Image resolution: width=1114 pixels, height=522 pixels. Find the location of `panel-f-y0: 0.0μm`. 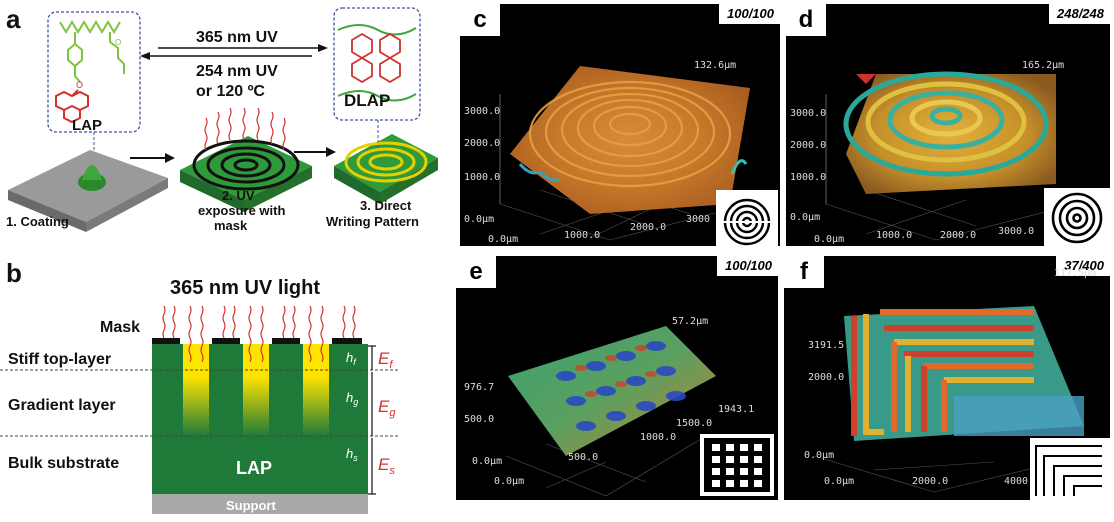

panel-f-y0: 0.0μm is located at coordinates (819, 455).